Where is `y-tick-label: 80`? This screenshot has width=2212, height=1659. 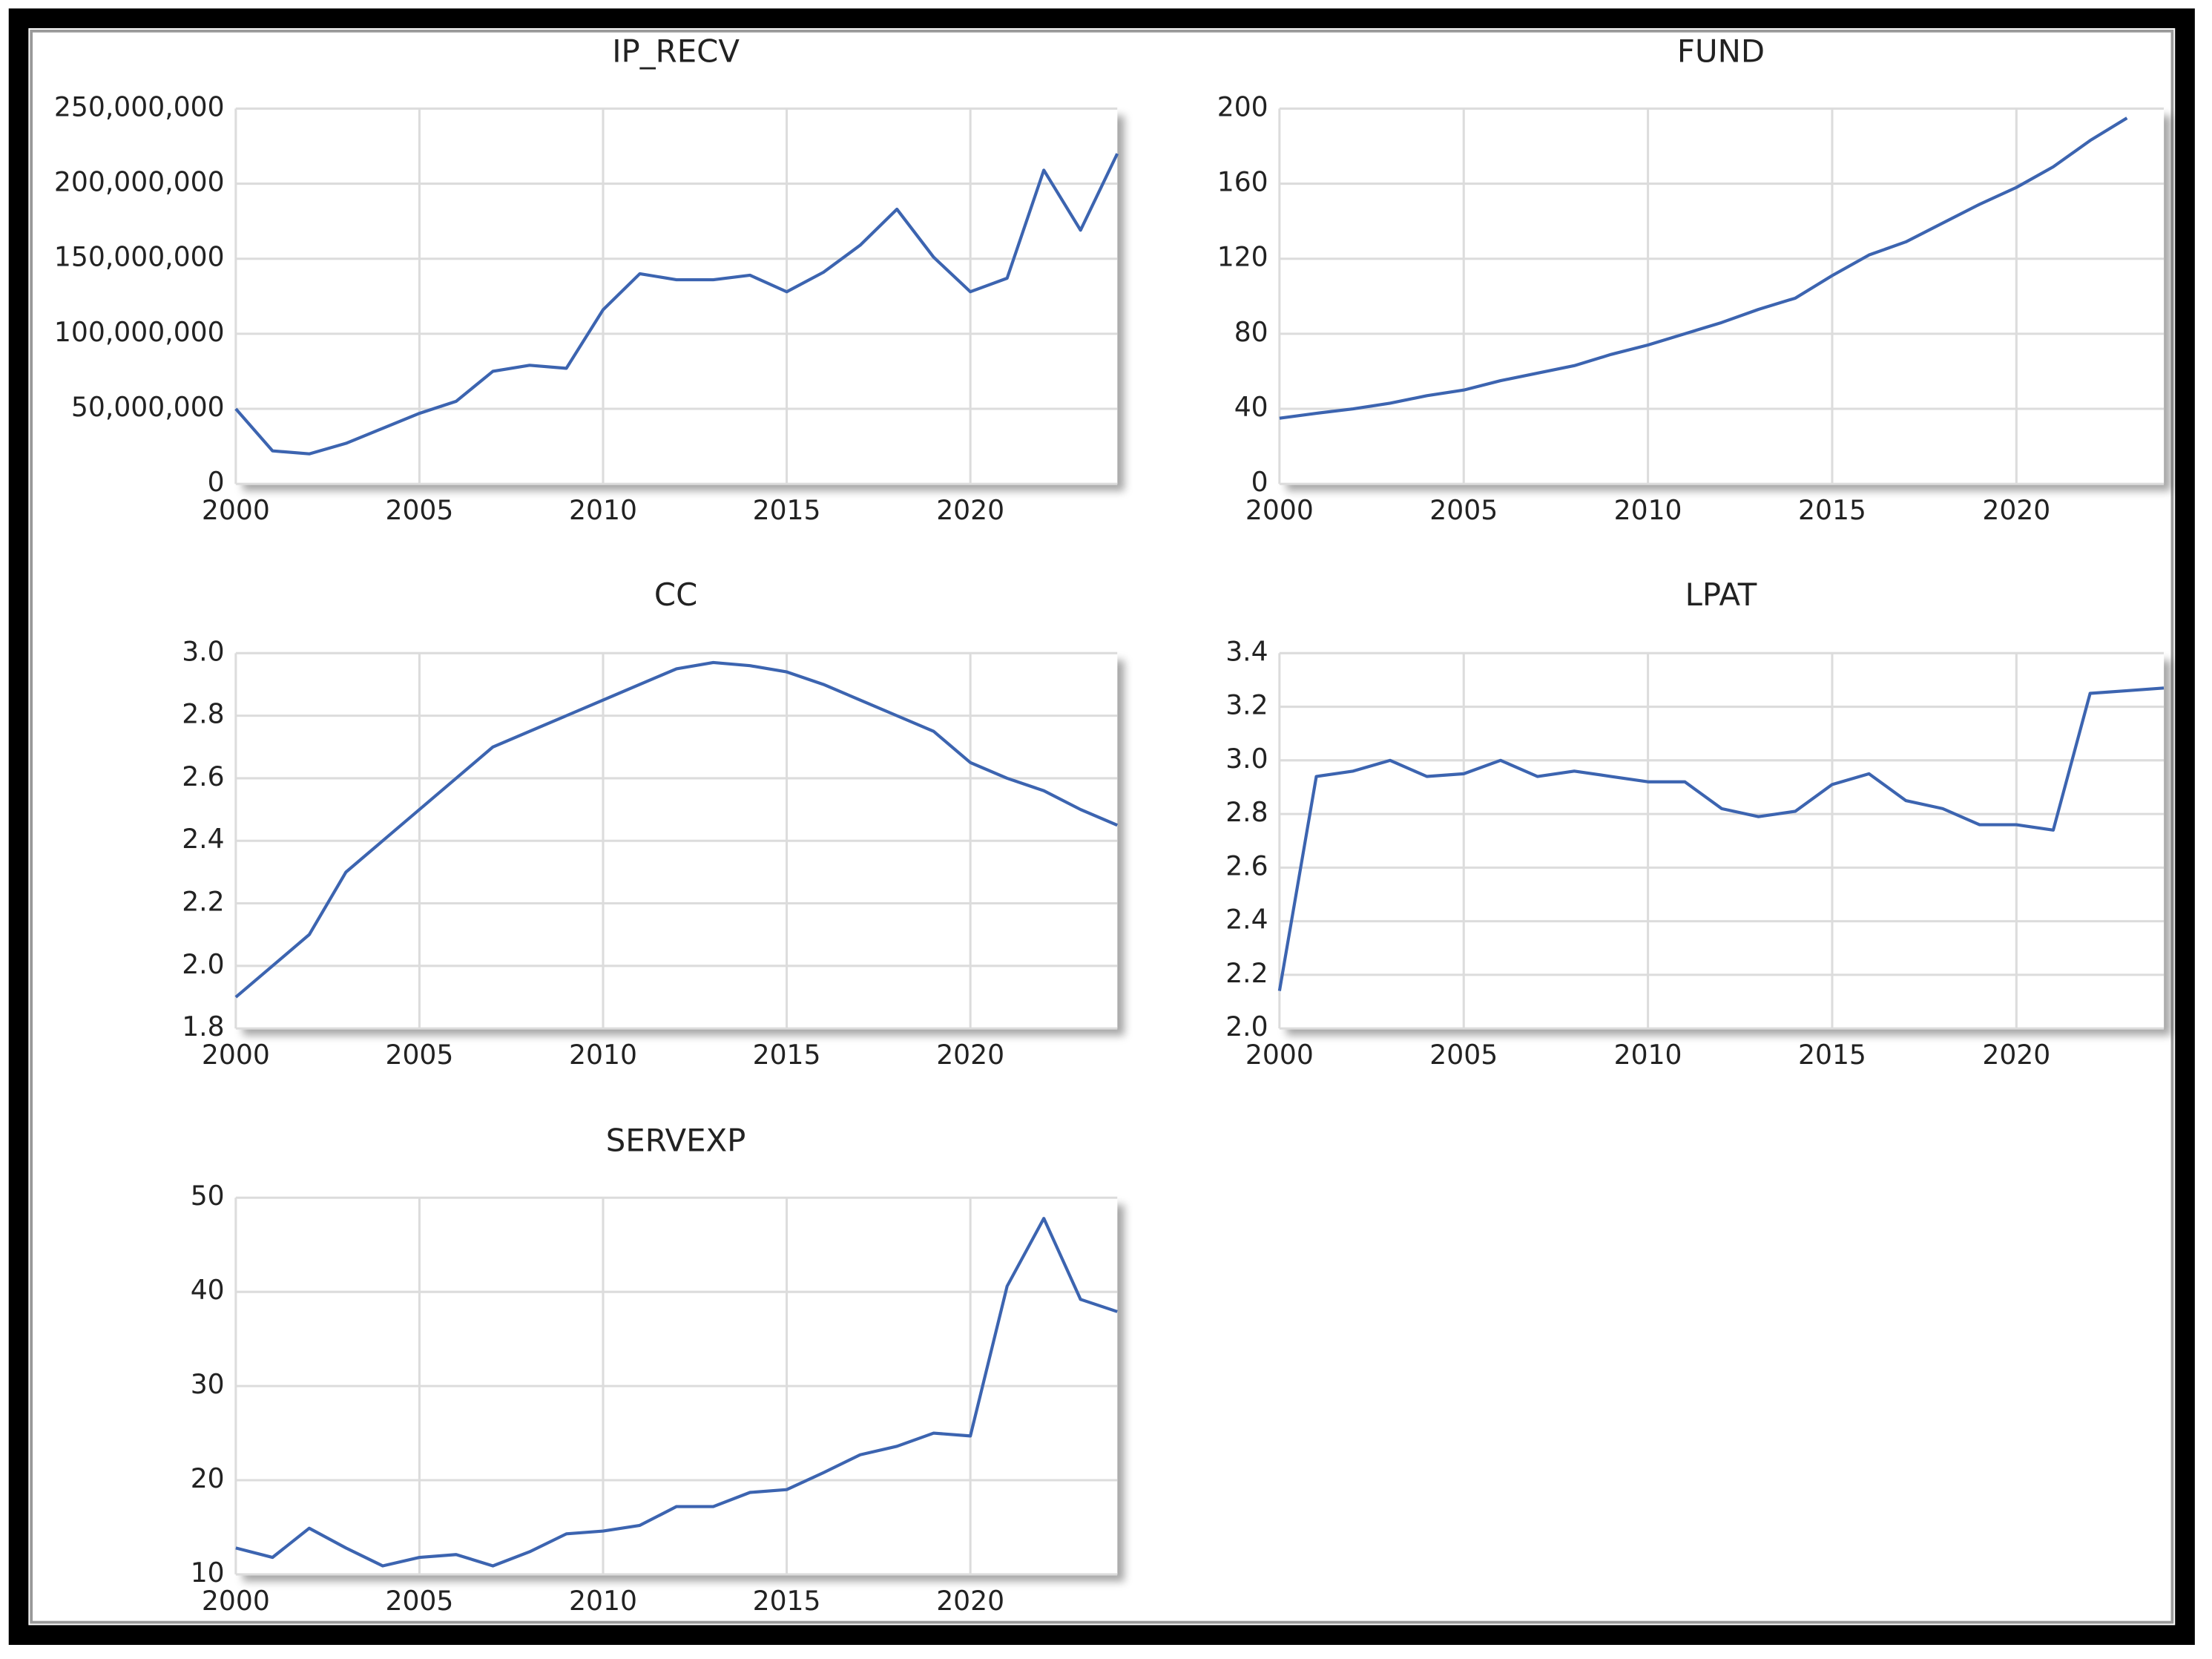 y-tick-label: 80 is located at coordinates (1251, 332).